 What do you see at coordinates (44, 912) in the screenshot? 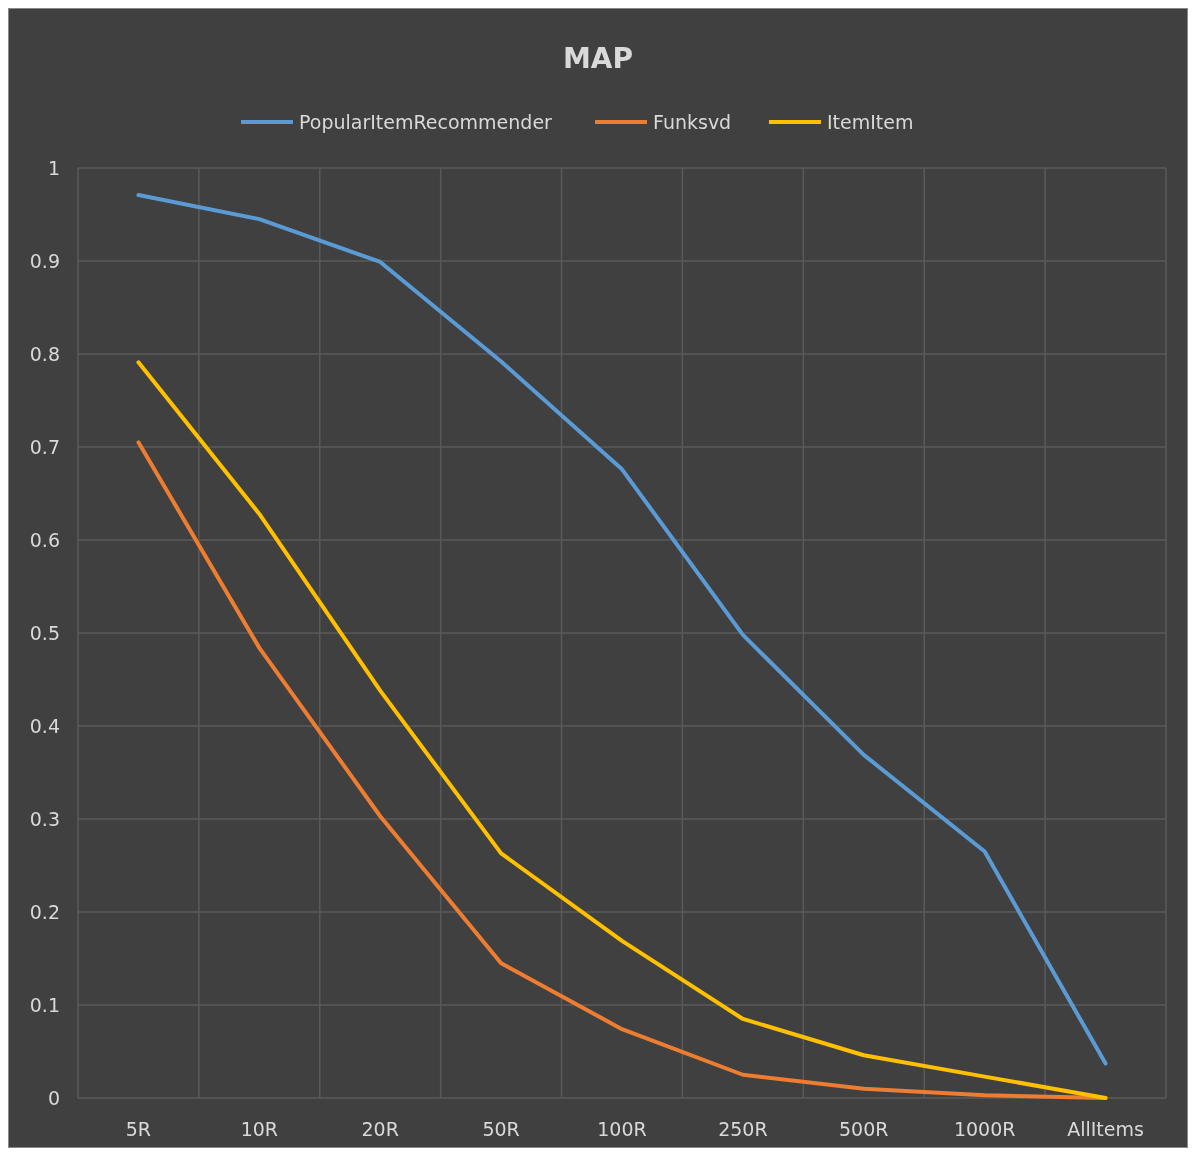
I see `y-tick-label: 0.2` at bounding box center [44, 912].